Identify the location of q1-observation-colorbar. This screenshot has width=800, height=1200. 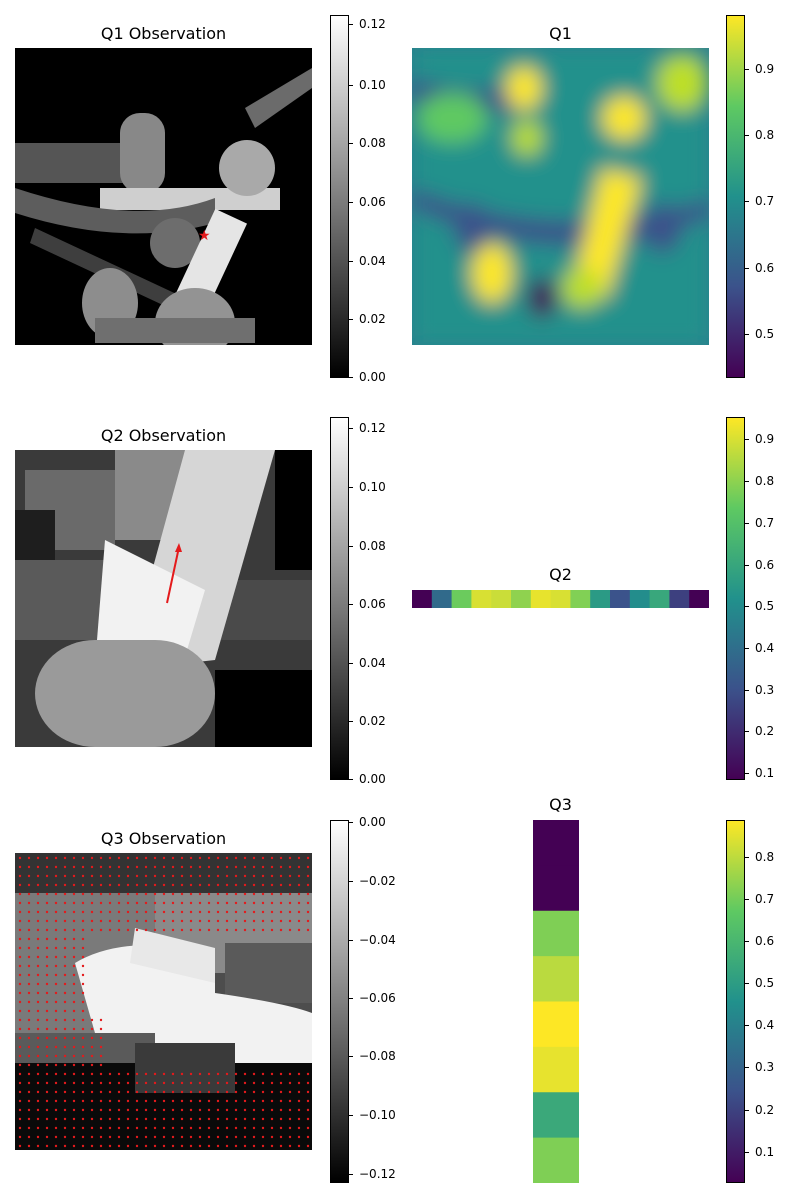
(339, 196).